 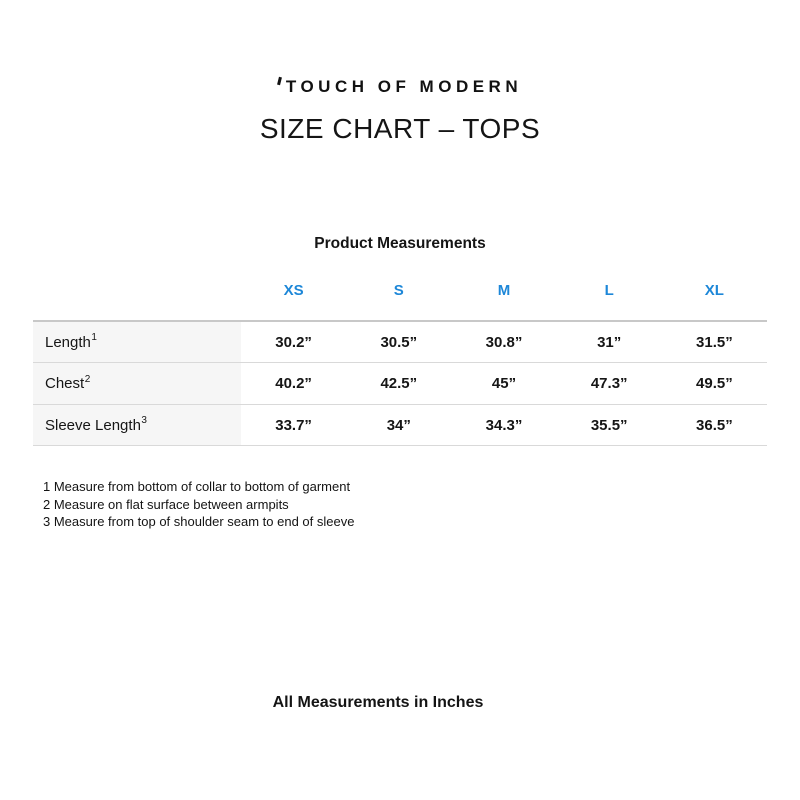 I want to click on corner-cell, so click(x=137, y=299).